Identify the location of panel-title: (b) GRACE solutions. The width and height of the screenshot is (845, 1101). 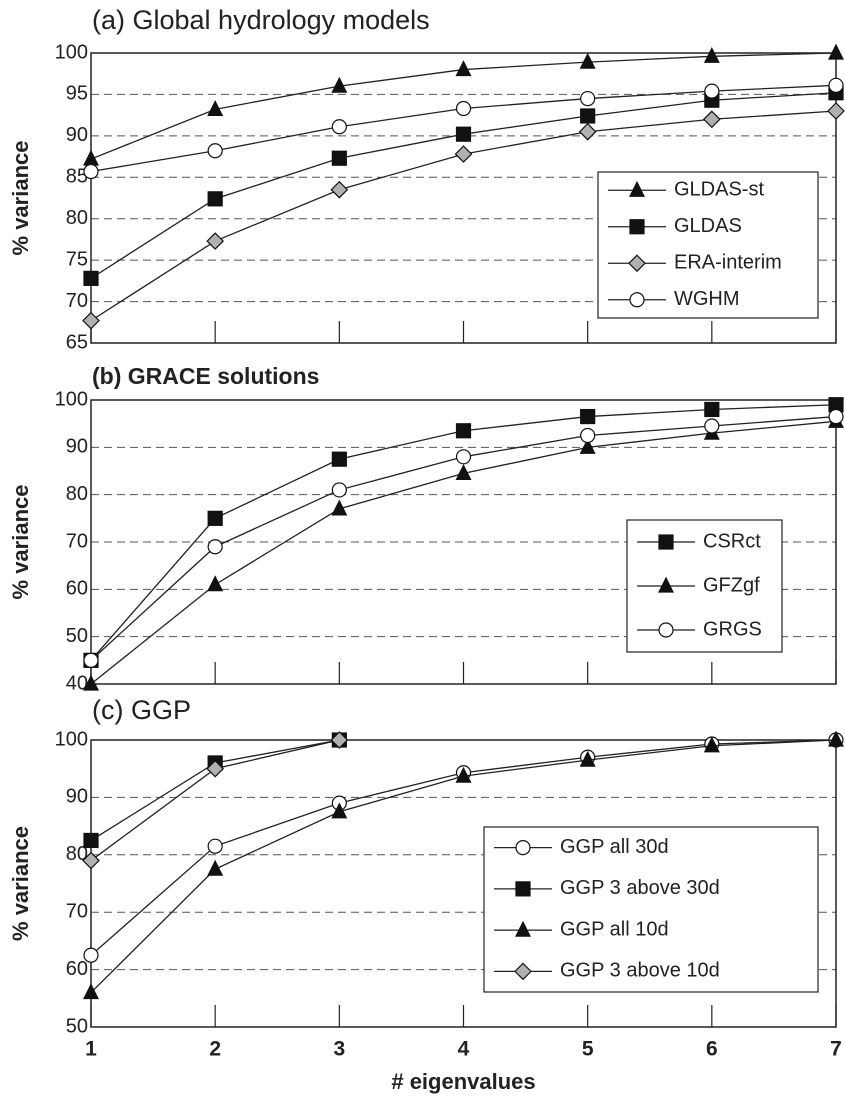
(205, 376).